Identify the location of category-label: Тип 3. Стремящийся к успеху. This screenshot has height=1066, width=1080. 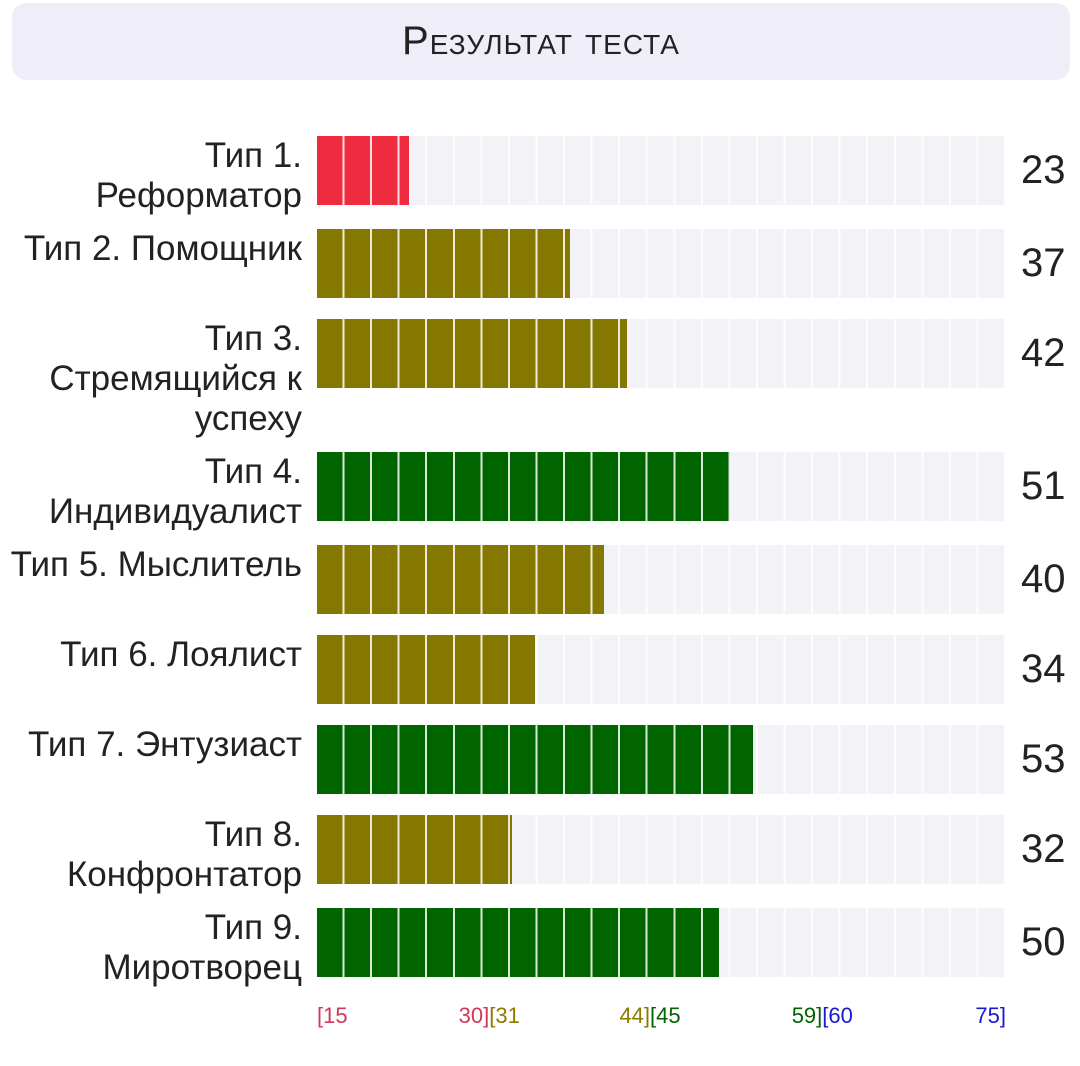
(175, 378).